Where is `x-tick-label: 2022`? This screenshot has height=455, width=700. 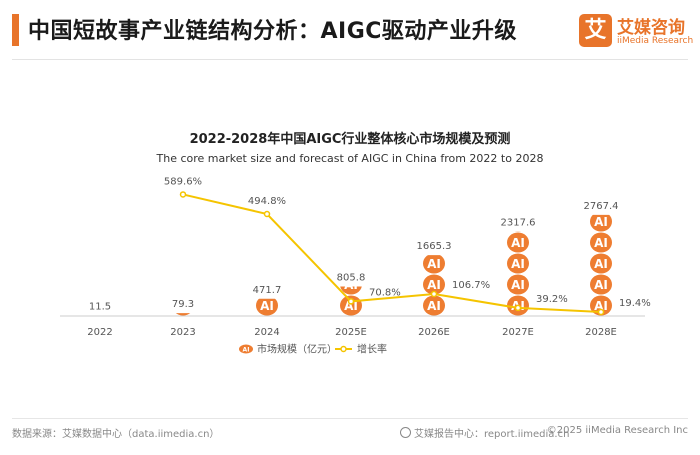 x-tick-label: 2022 is located at coordinates (99, 332).